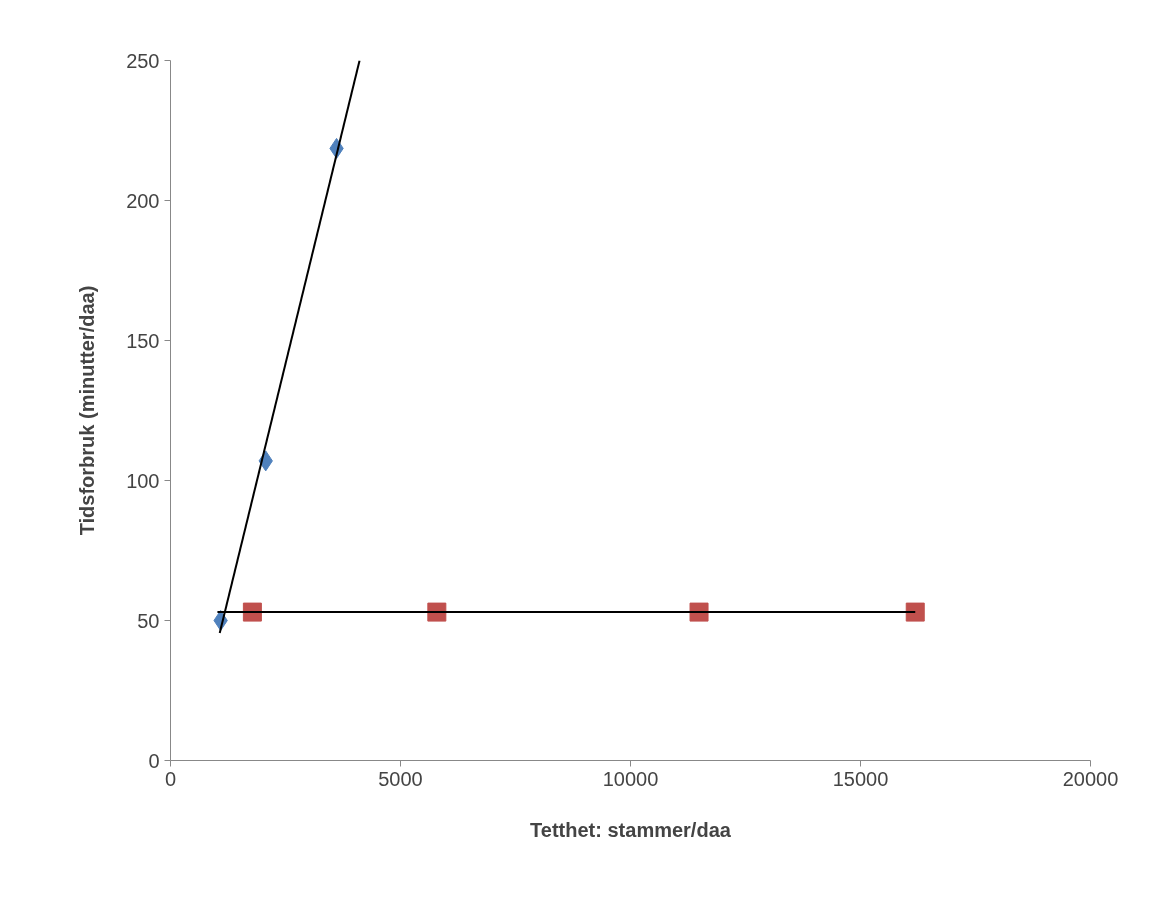  I want to click on y-tick-label: 0, so click(154, 760).